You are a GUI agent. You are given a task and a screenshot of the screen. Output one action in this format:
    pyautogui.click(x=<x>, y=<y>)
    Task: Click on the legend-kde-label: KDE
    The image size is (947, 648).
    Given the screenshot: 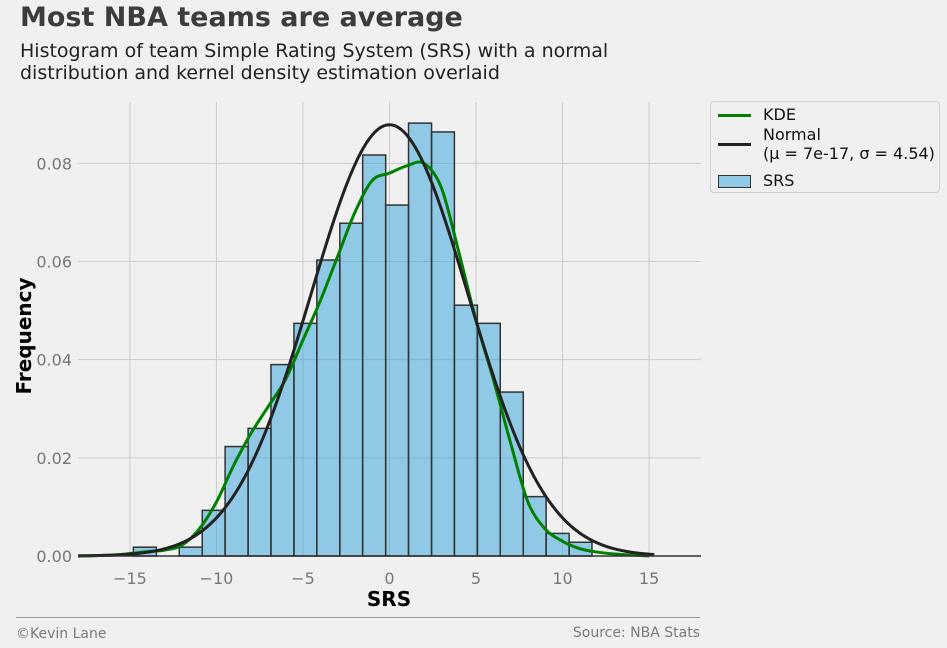 What is the action you would take?
    pyautogui.click(x=779, y=114)
    